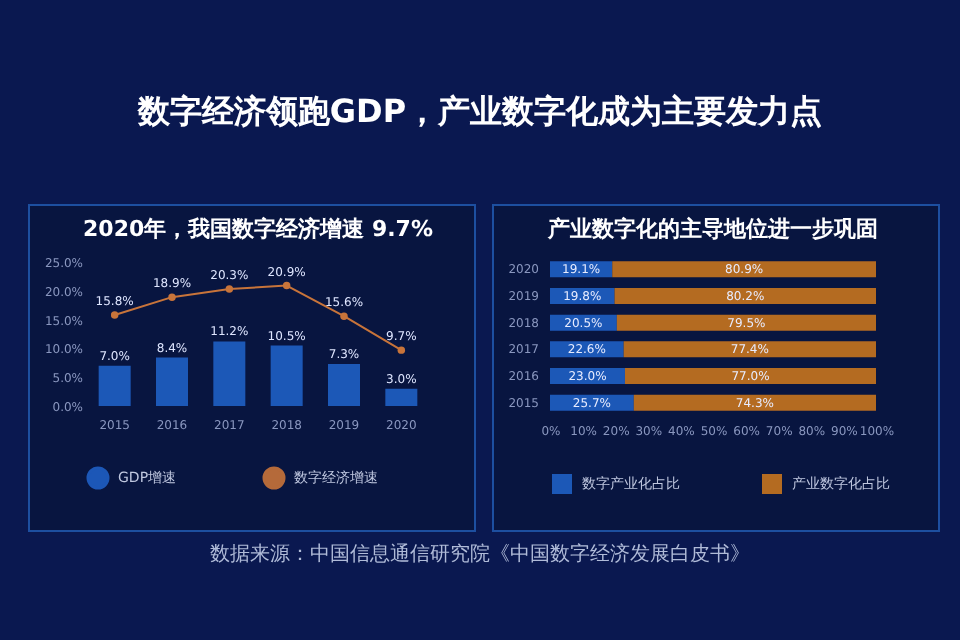  I want to click on text: 数字经济领跑GDP，产业数字化成为主要发力点, so click(480, 113).